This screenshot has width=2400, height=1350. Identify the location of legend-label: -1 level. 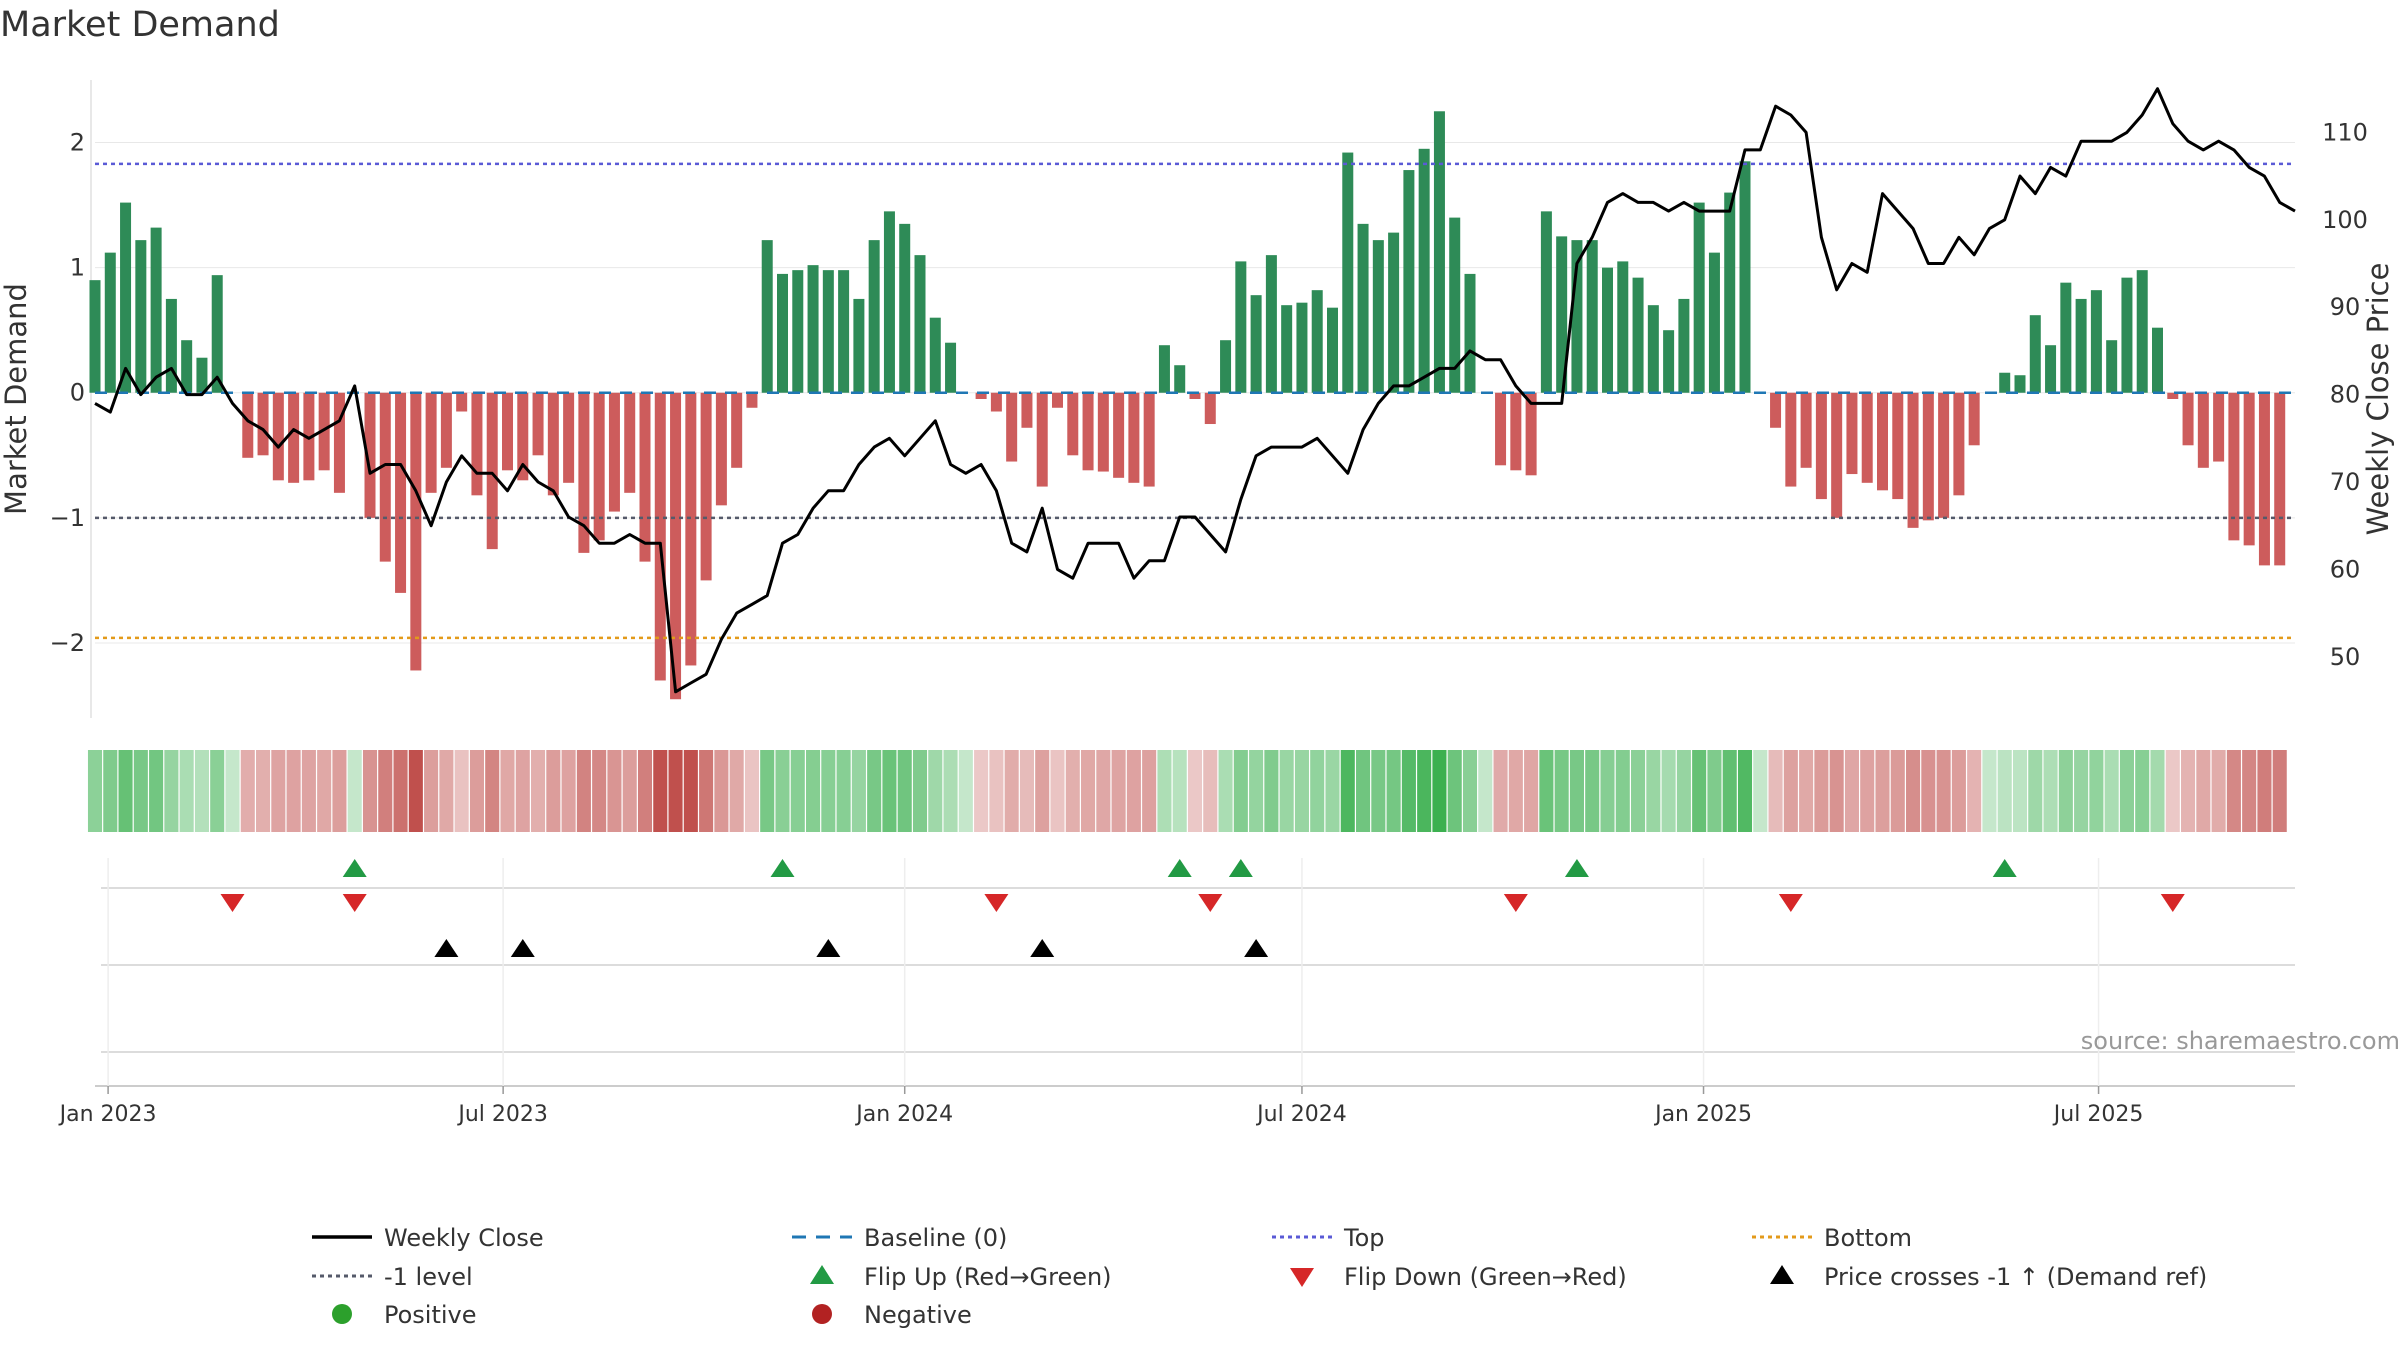
(428, 1277).